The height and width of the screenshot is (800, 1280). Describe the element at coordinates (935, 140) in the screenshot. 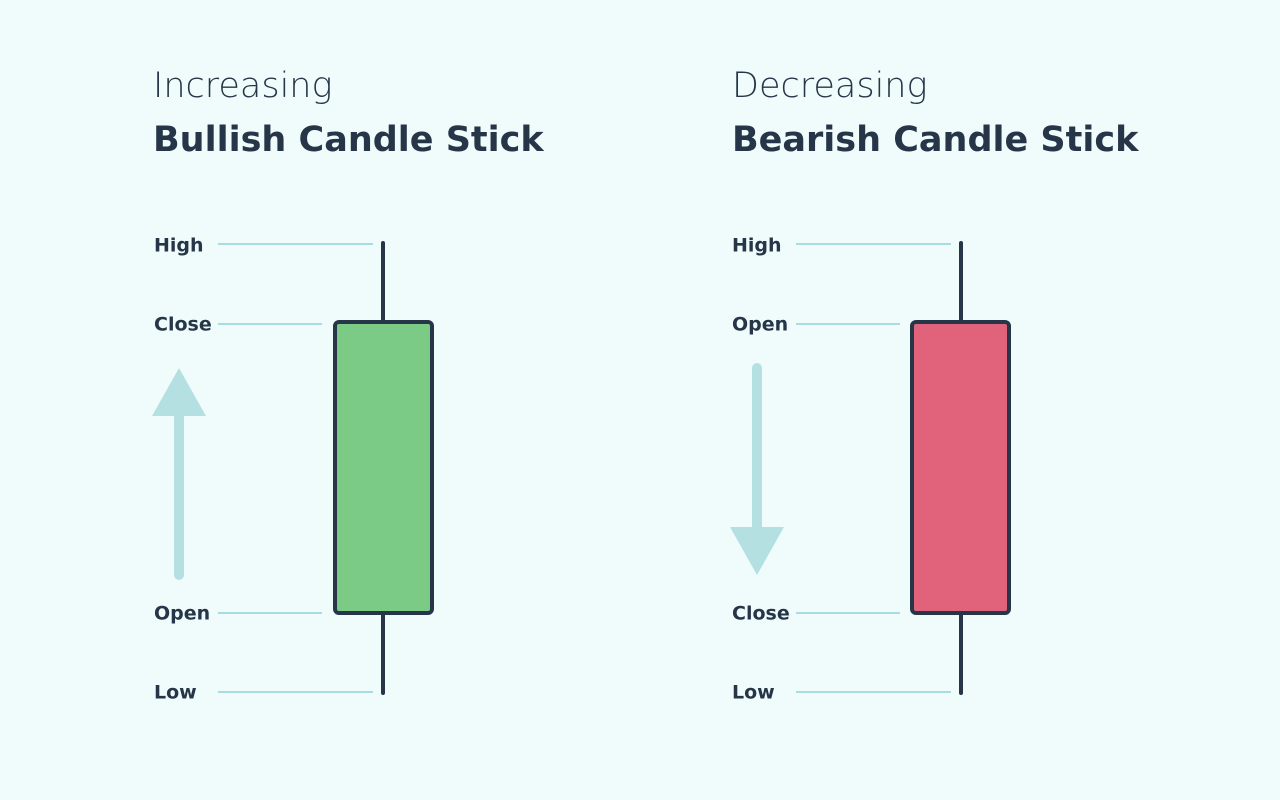

I see `panel-title: Bearish Candle Stick` at that location.